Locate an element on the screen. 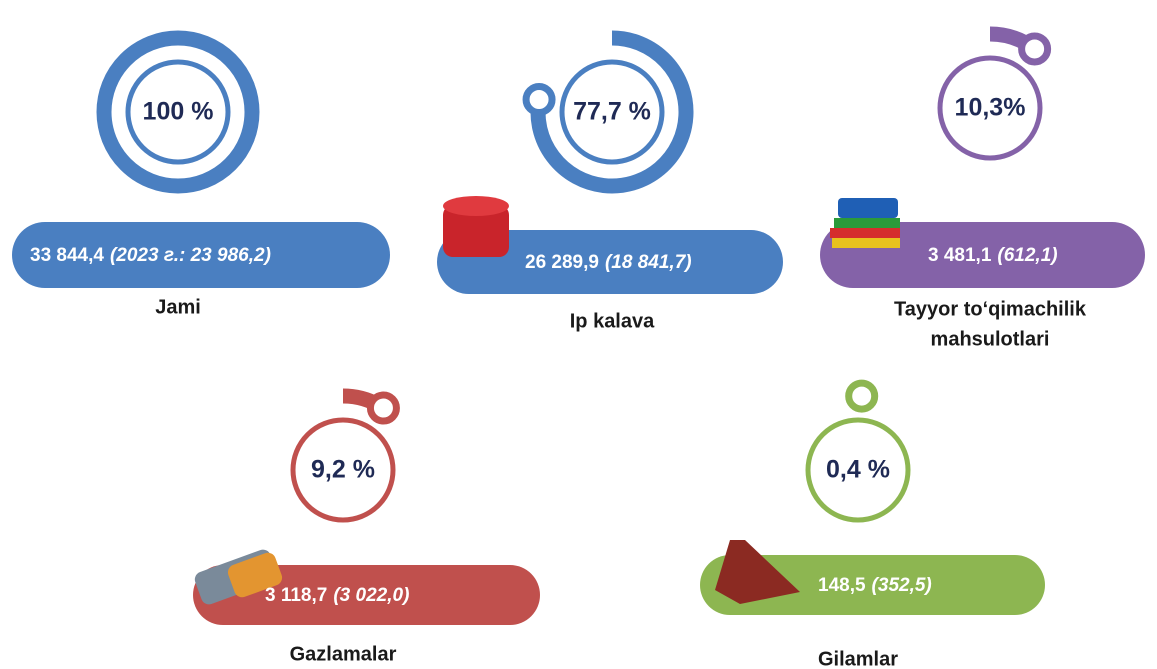  value-text: 26 289,9 (18 841,7) is located at coordinates (608, 262).